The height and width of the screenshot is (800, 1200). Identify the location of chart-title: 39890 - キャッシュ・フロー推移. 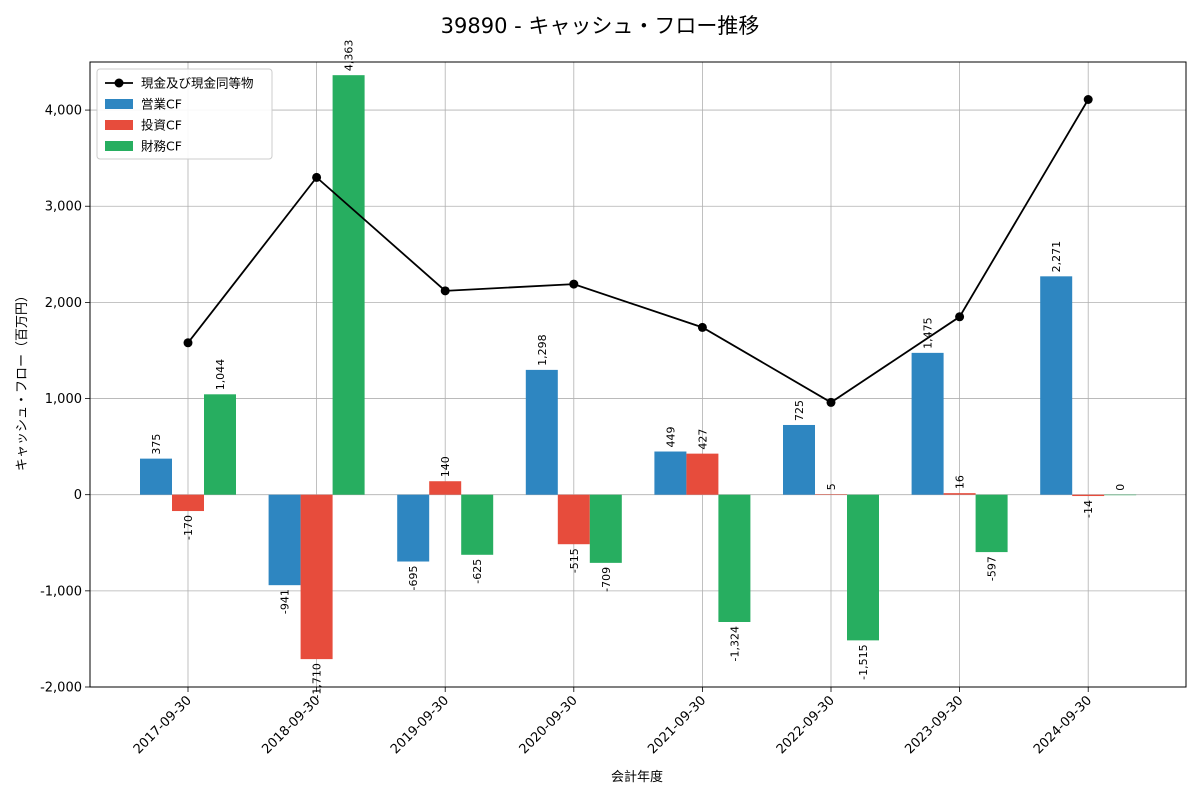
(600, 26).